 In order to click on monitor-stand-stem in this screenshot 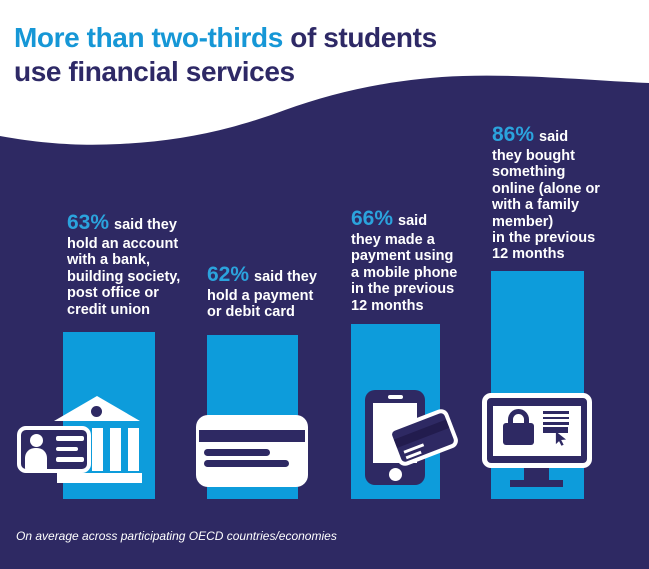, I will do `click(536, 474)`.